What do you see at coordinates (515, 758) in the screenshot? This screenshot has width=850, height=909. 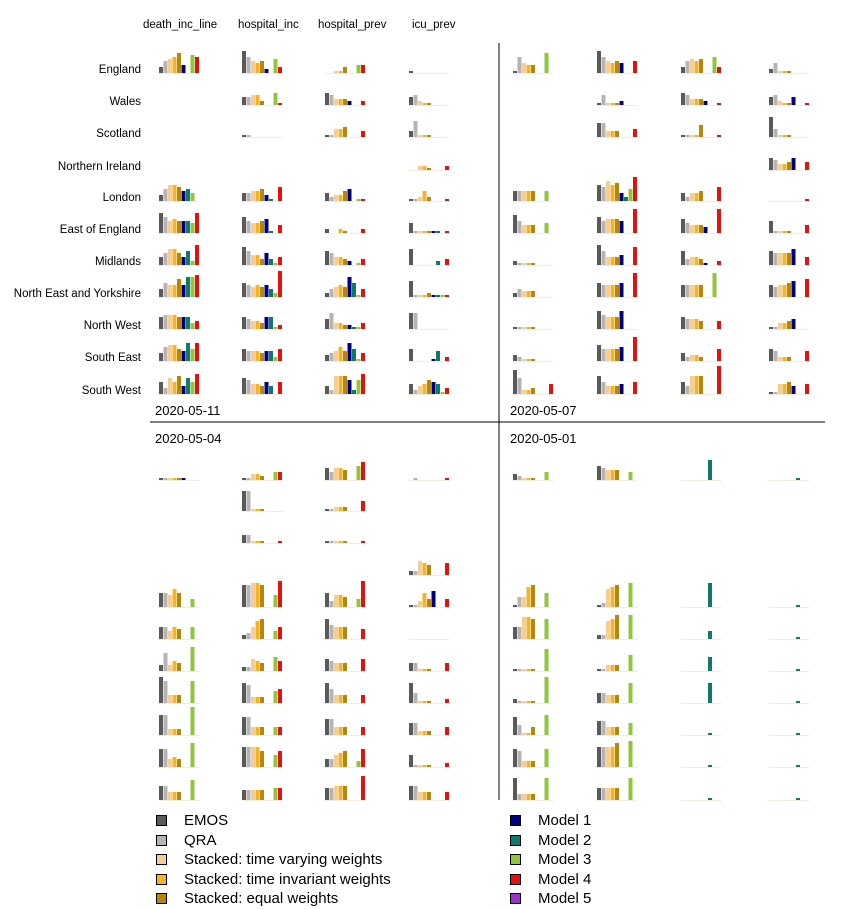 I see `bar-2020-05-01-south-east-death_inc_line-emos` at bounding box center [515, 758].